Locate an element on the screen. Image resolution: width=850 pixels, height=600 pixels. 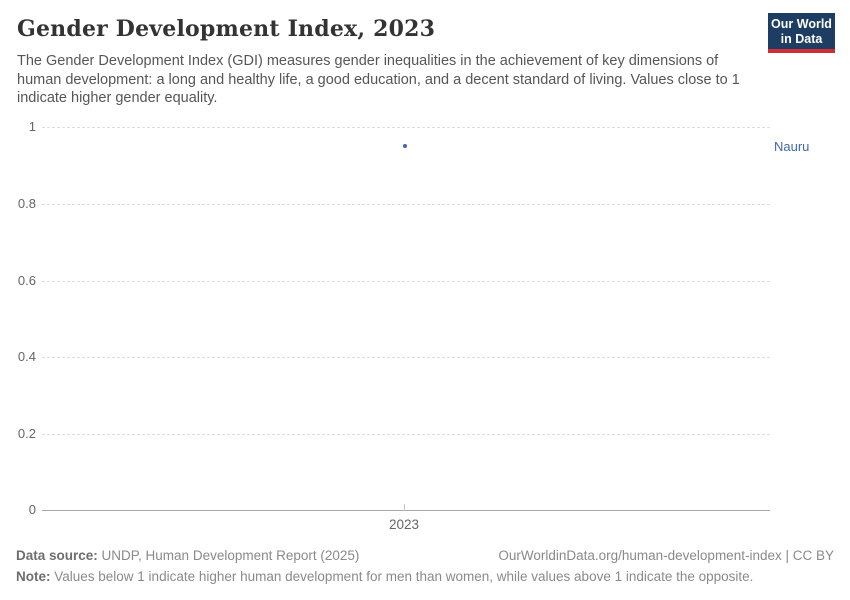
data-point-nauru is located at coordinates (404, 145).